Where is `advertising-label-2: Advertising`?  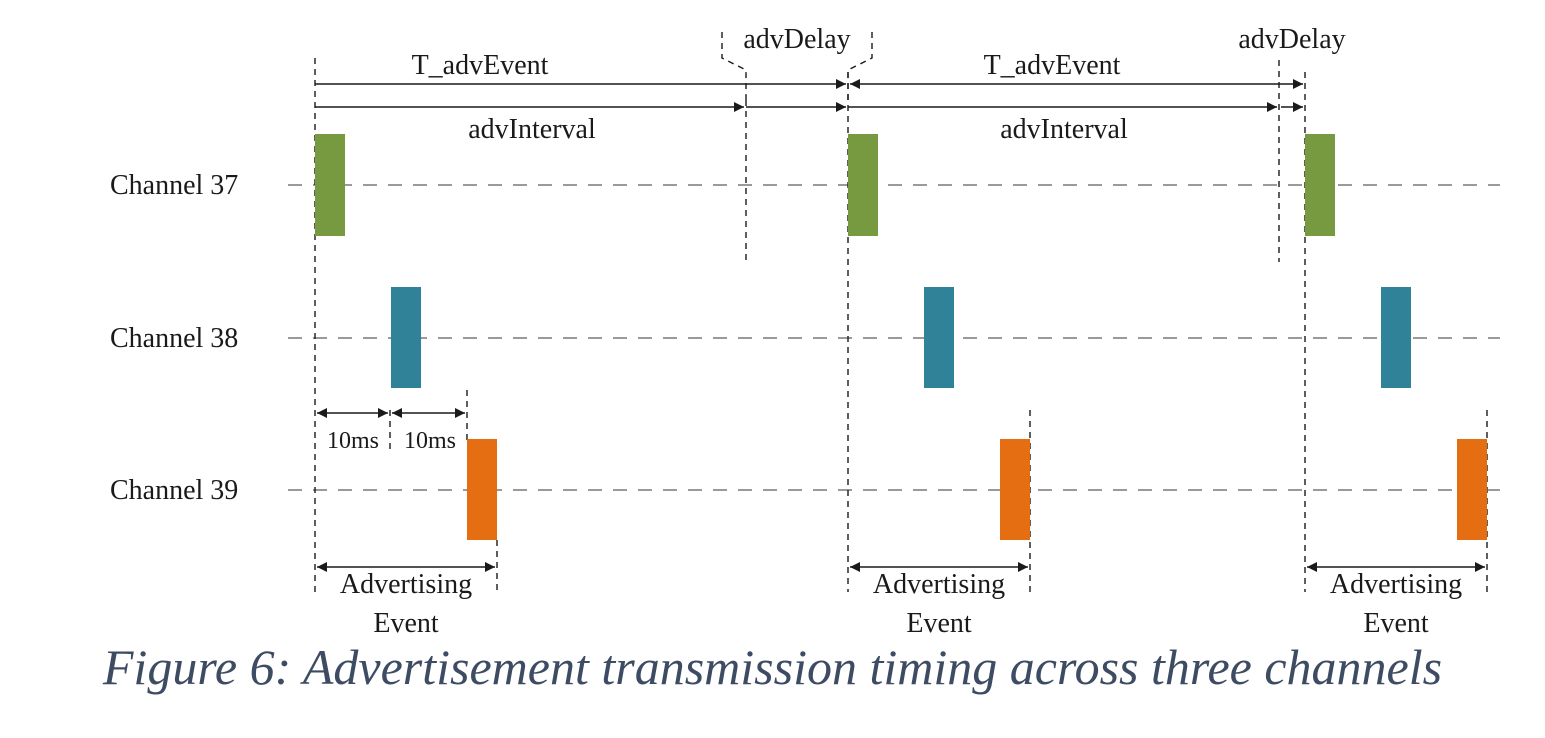
advertising-label-2: Advertising is located at coordinates (939, 584).